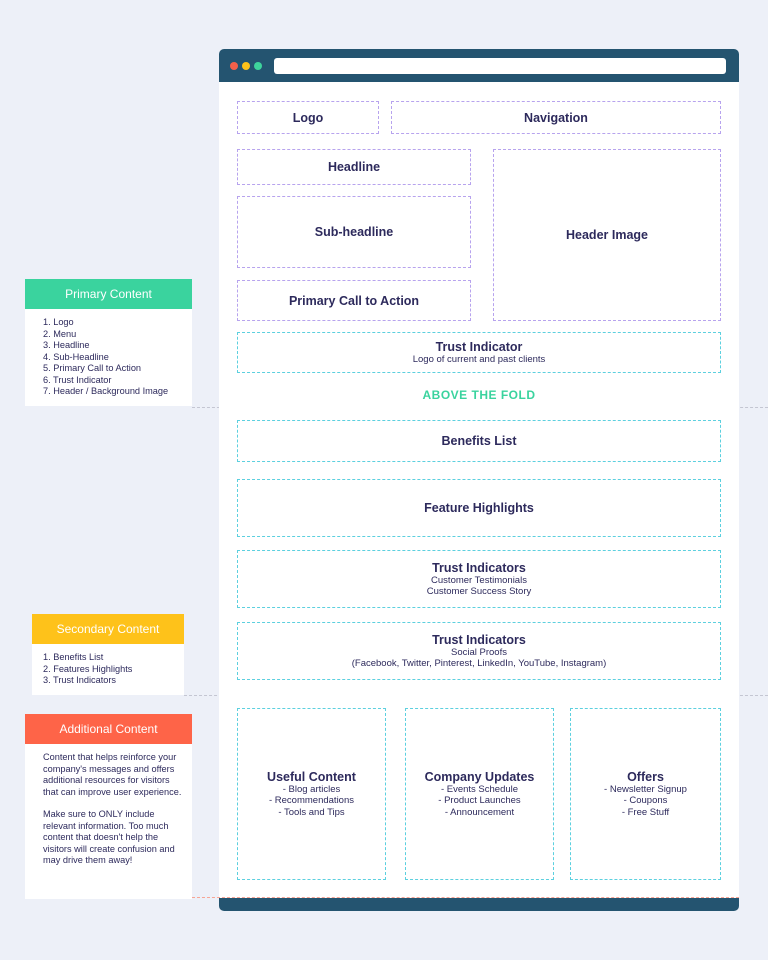 The height and width of the screenshot is (960, 768). I want to click on benefits-block: Benefits List, so click(479, 441).